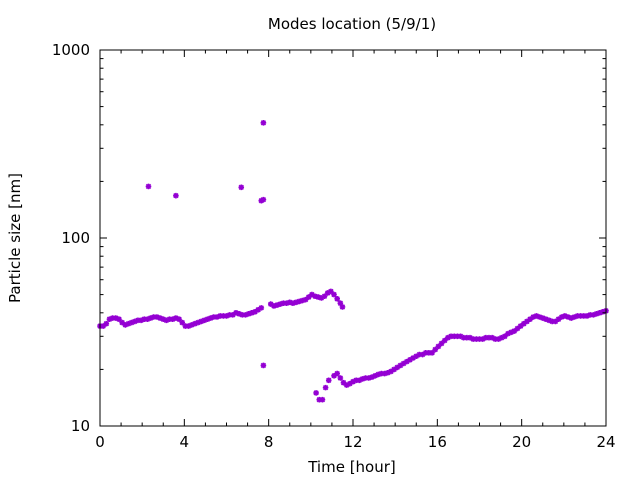  Describe the element at coordinates (71, 50) in the screenshot. I see `y-tick-label: 1000` at that location.